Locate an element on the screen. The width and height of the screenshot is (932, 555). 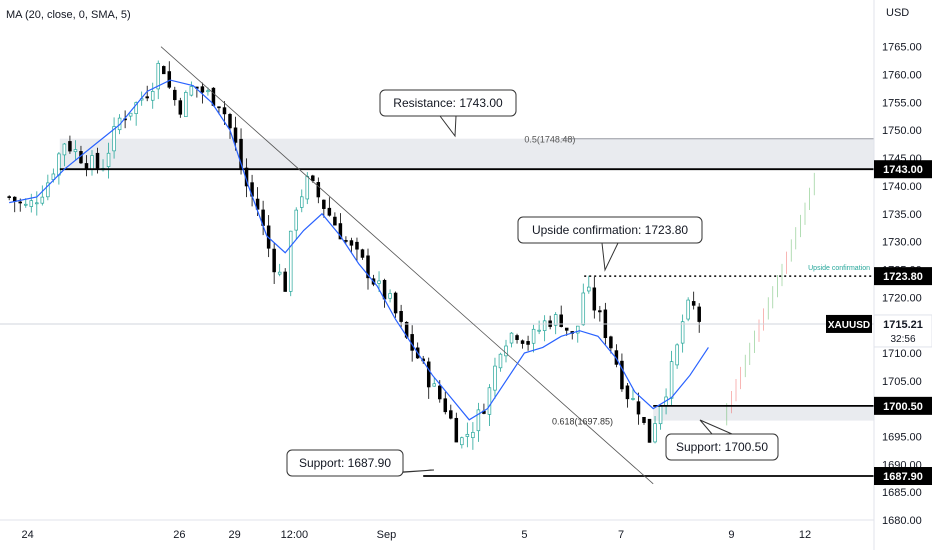
callout-text: Support: 1700.50 is located at coordinates (722, 447).